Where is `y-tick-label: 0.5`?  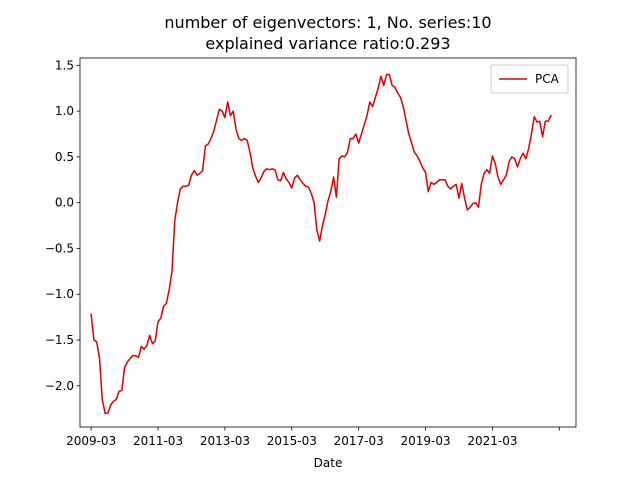 y-tick-label: 0.5 is located at coordinates (64, 157).